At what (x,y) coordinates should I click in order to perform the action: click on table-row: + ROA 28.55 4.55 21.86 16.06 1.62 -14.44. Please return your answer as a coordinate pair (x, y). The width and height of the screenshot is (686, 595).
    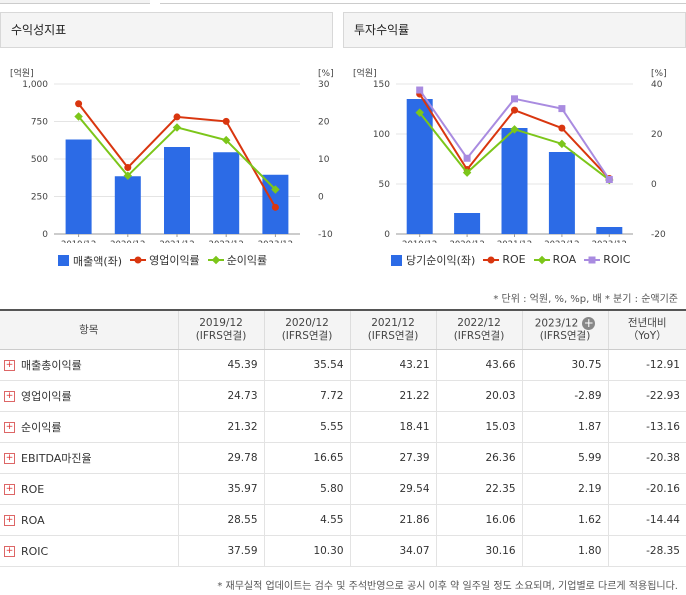
    Looking at the image, I should click on (343, 520).